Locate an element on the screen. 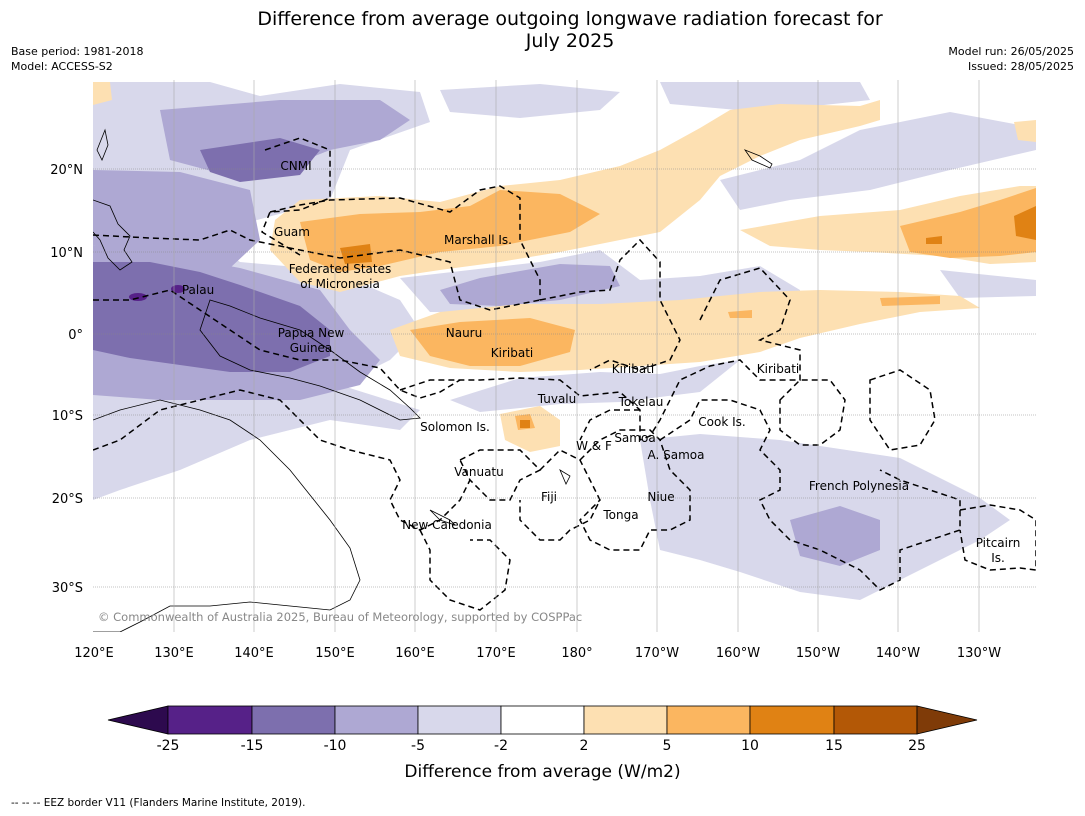 The image size is (1085, 816). label-pitcairn-line2: Is. is located at coordinates (998, 558).